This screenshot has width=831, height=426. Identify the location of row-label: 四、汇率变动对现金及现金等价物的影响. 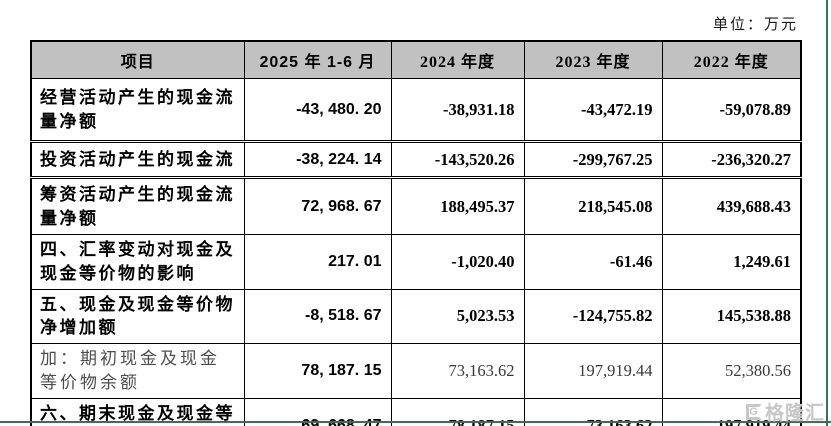
(137, 262).